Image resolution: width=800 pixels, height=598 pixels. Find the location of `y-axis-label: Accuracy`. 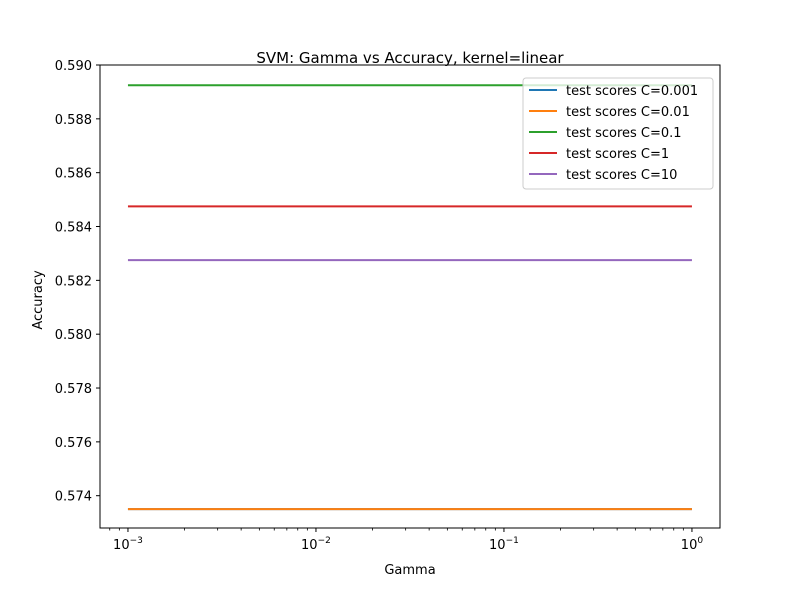

y-axis-label: Accuracy is located at coordinates (38, 300).